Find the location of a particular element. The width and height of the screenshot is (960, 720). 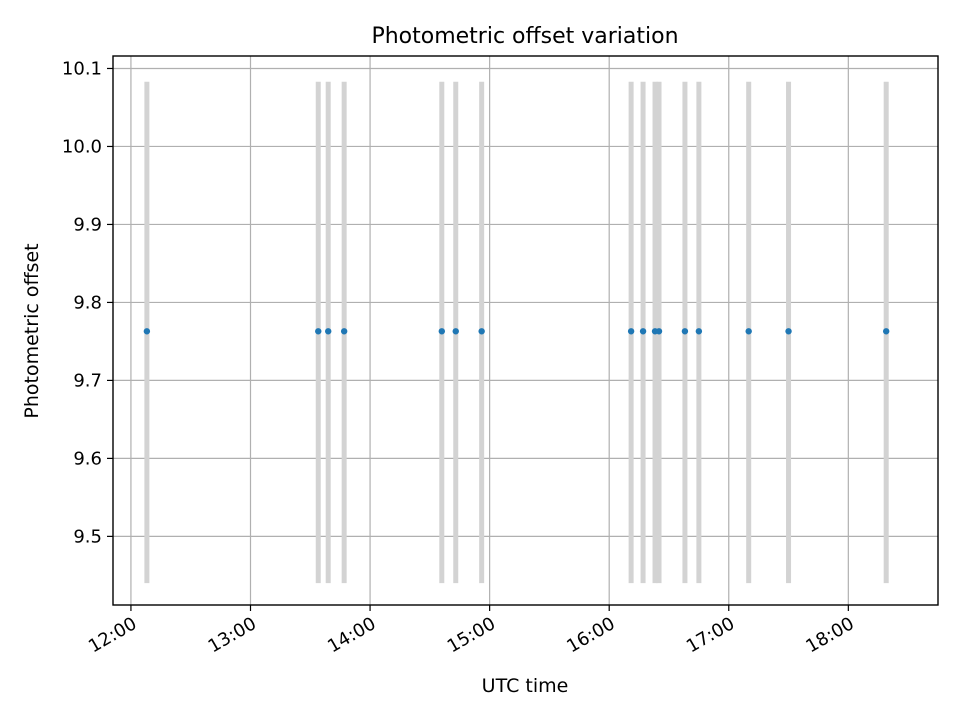

y-axis-ticks: 9.5 9.6 9.7 9.8 9.9 10.0 10.1 is located at coordinates (87, 302).